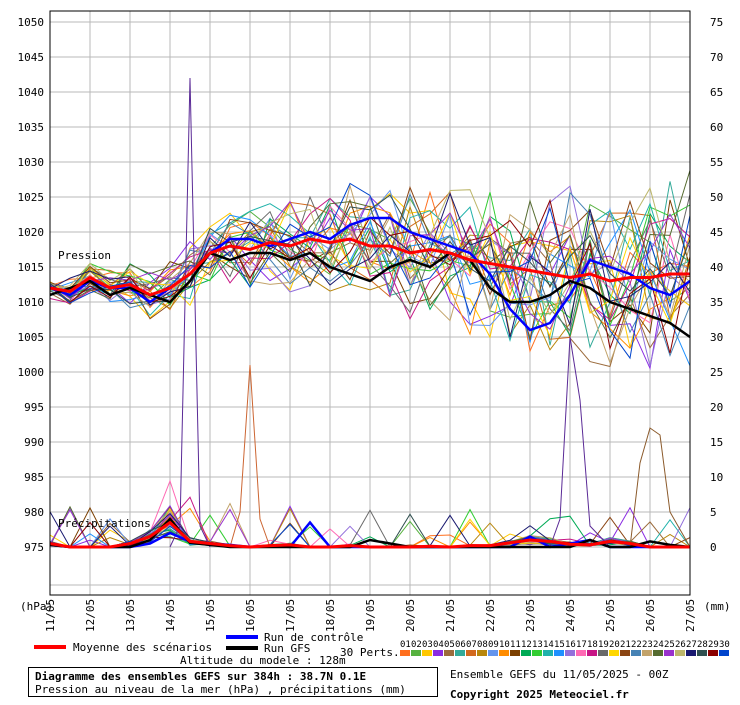  I want to click on right-tick-label: 65, so click(716, 92).